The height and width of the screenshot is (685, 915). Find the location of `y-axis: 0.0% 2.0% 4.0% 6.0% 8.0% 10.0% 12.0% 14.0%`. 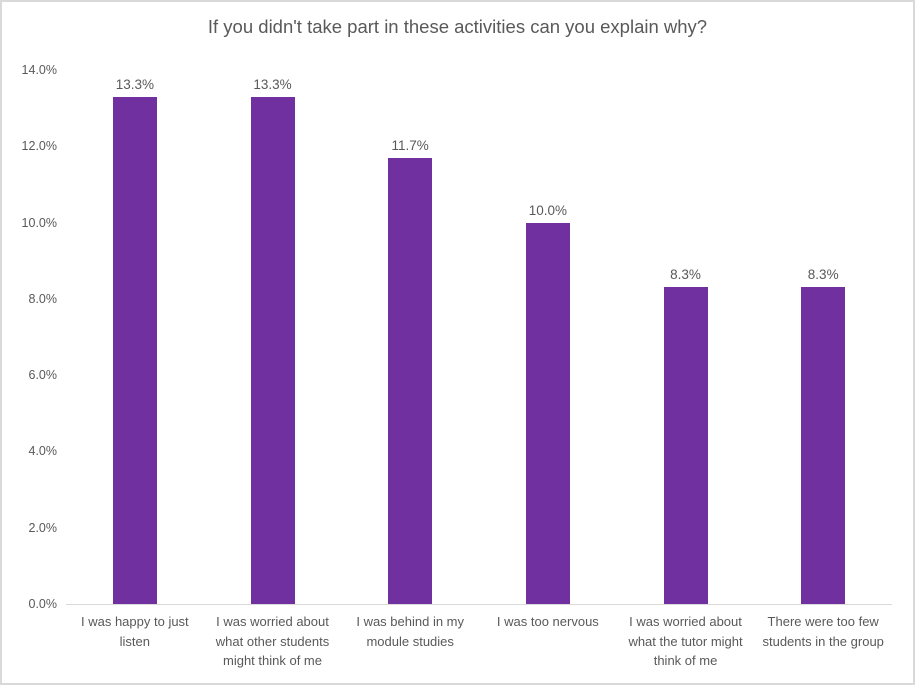

y-axis: 0.0% 2.0% 4.0% 6.0% 8.0% 10.0% 12.0% 14.0% is located at coordinates (34, 337).